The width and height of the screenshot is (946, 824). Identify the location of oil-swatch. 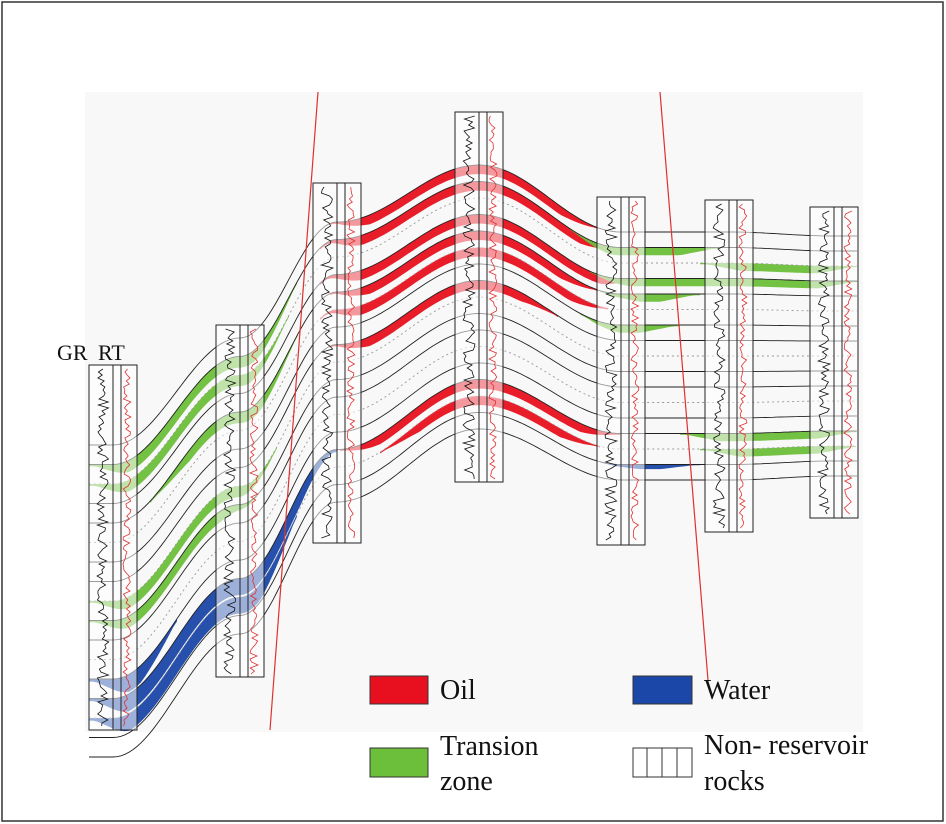
(399, 690).